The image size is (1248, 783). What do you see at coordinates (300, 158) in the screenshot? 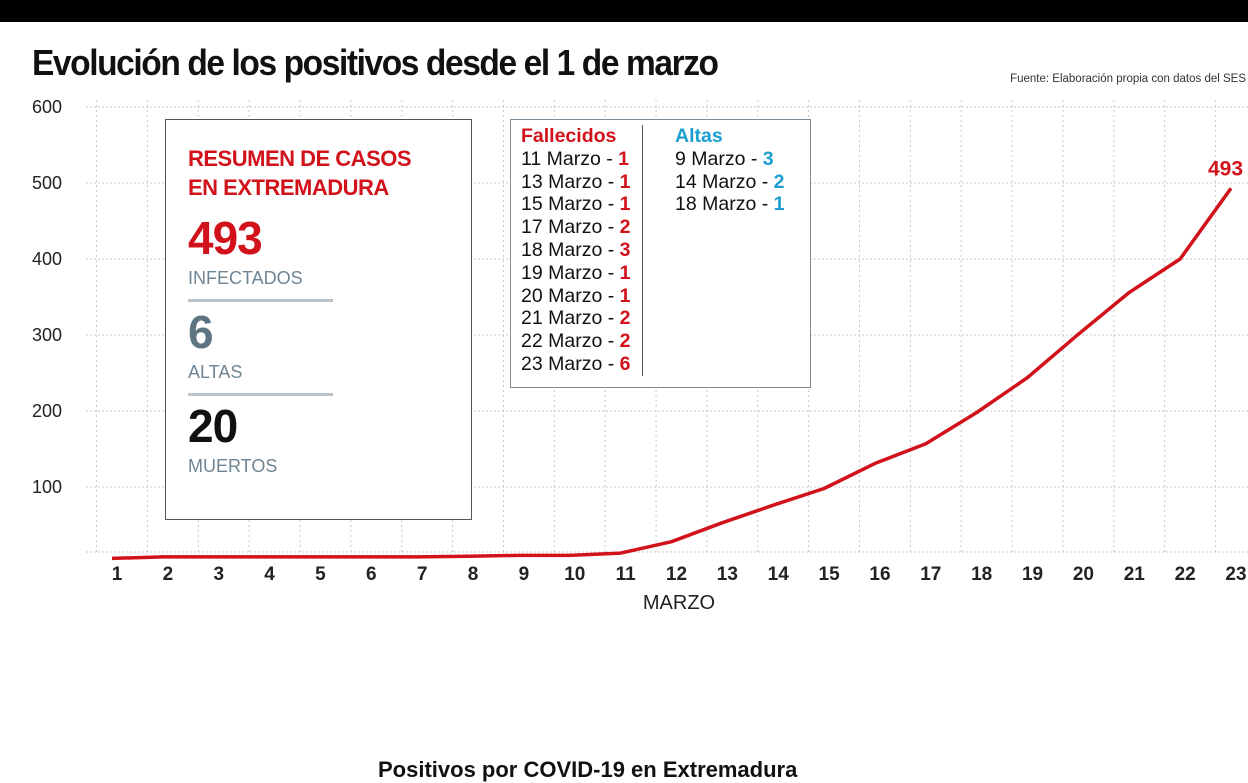
I see `summary-heading-1: RESUMEN DE CASOS` at bounding box center [300, 158].